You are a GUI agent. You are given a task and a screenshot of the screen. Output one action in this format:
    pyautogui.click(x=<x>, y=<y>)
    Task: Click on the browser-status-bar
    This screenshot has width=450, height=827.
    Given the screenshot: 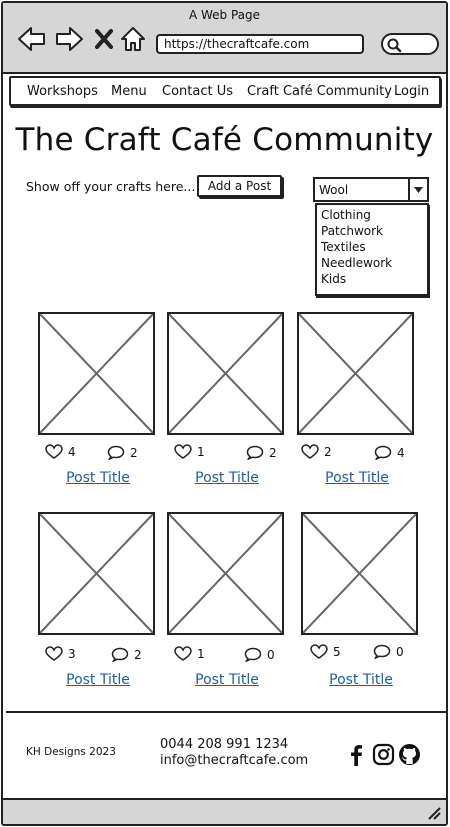 What is the action you would take?
    pyautogui.click(x=224, y=811)
    